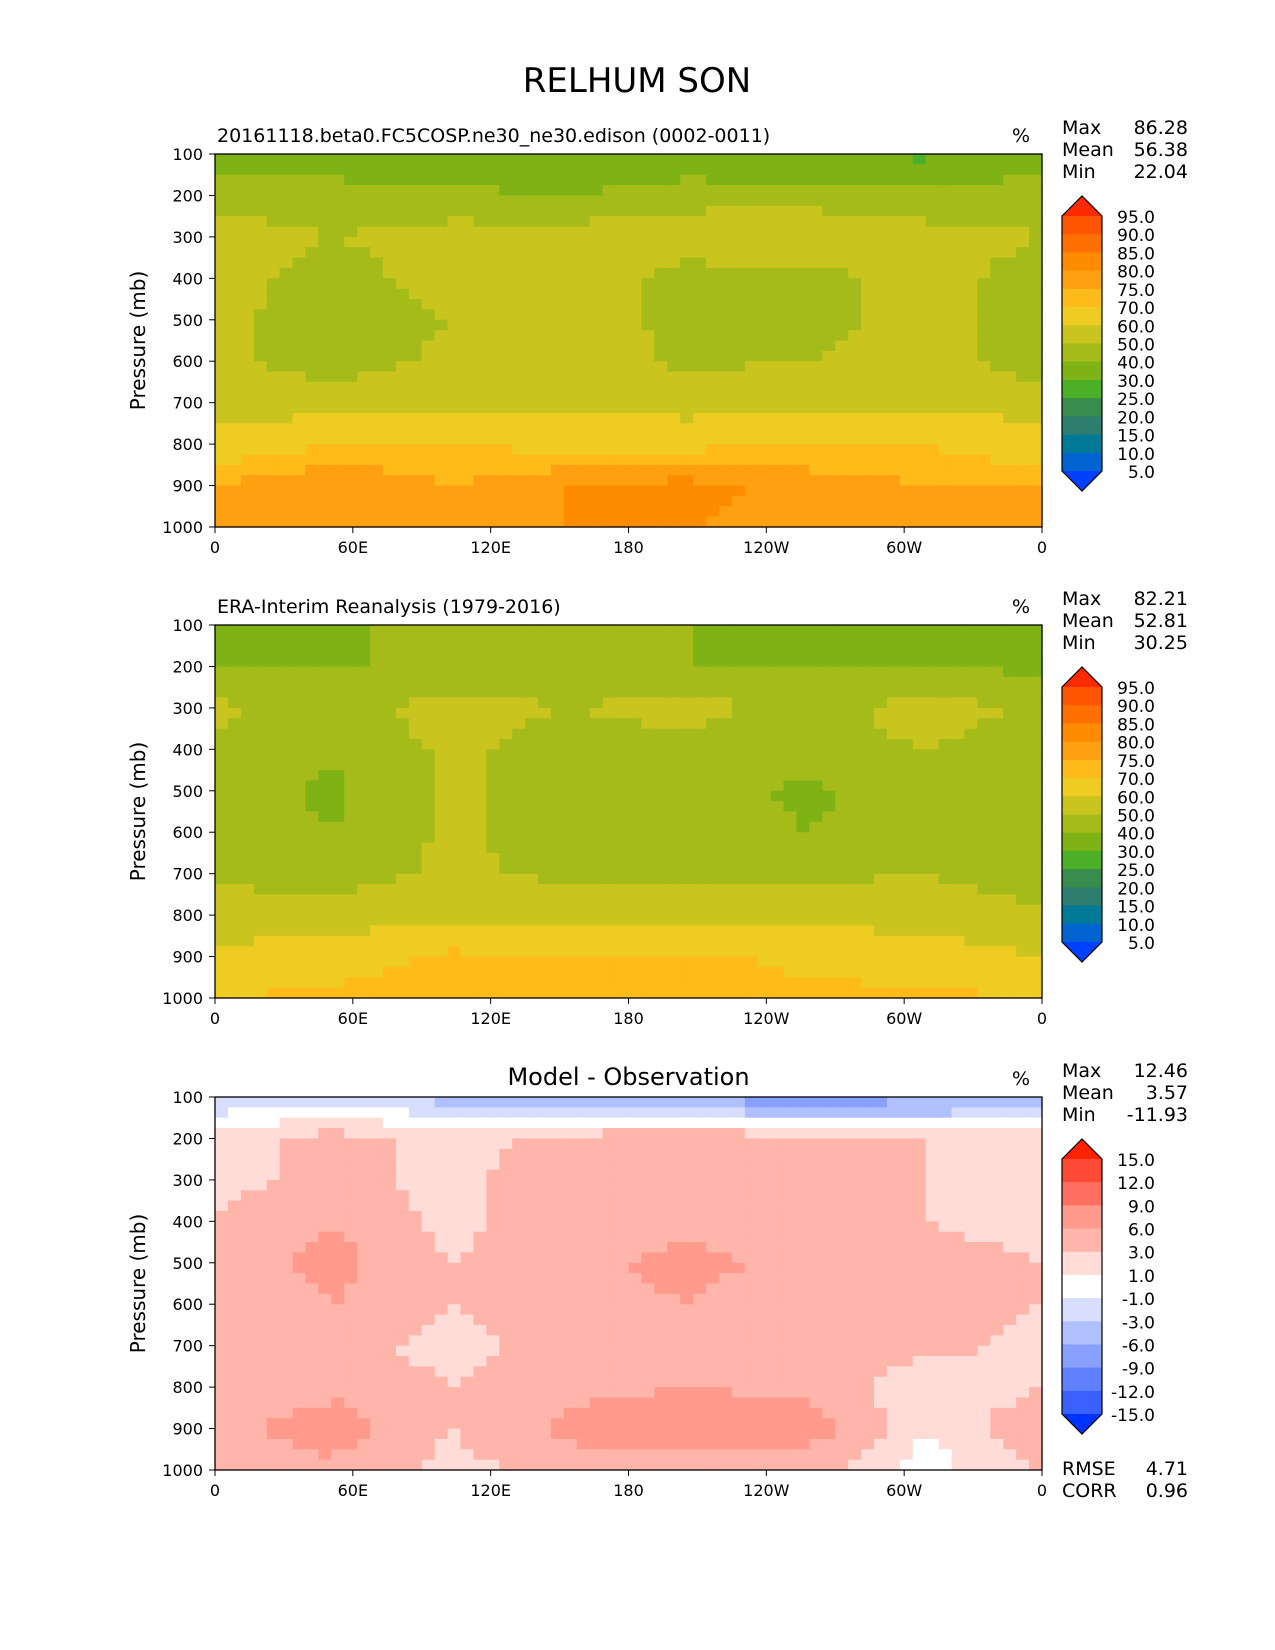  Describe the element at coordinates (187, 403) in the screenshot. I see `y-tick-label: 700` at that location.